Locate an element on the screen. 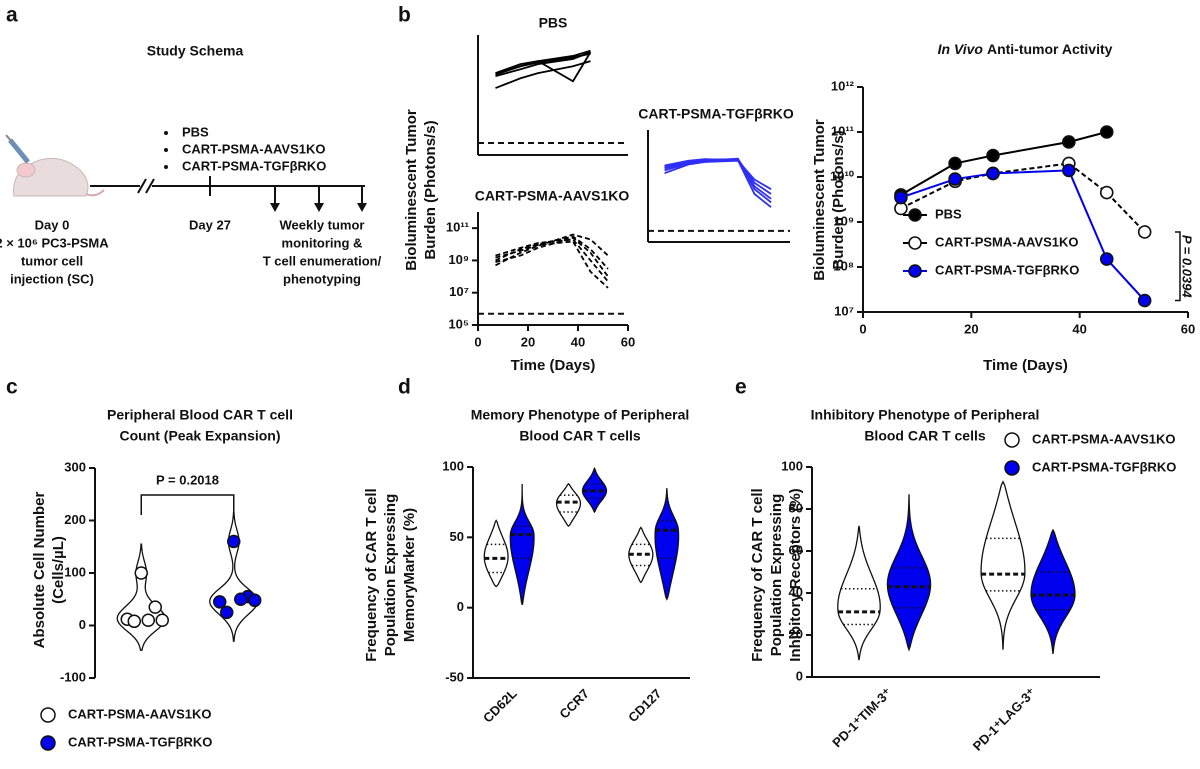 This screenshot has height=769, width=1200. schema-note: phenotyping is located at coordinates (322, 278).